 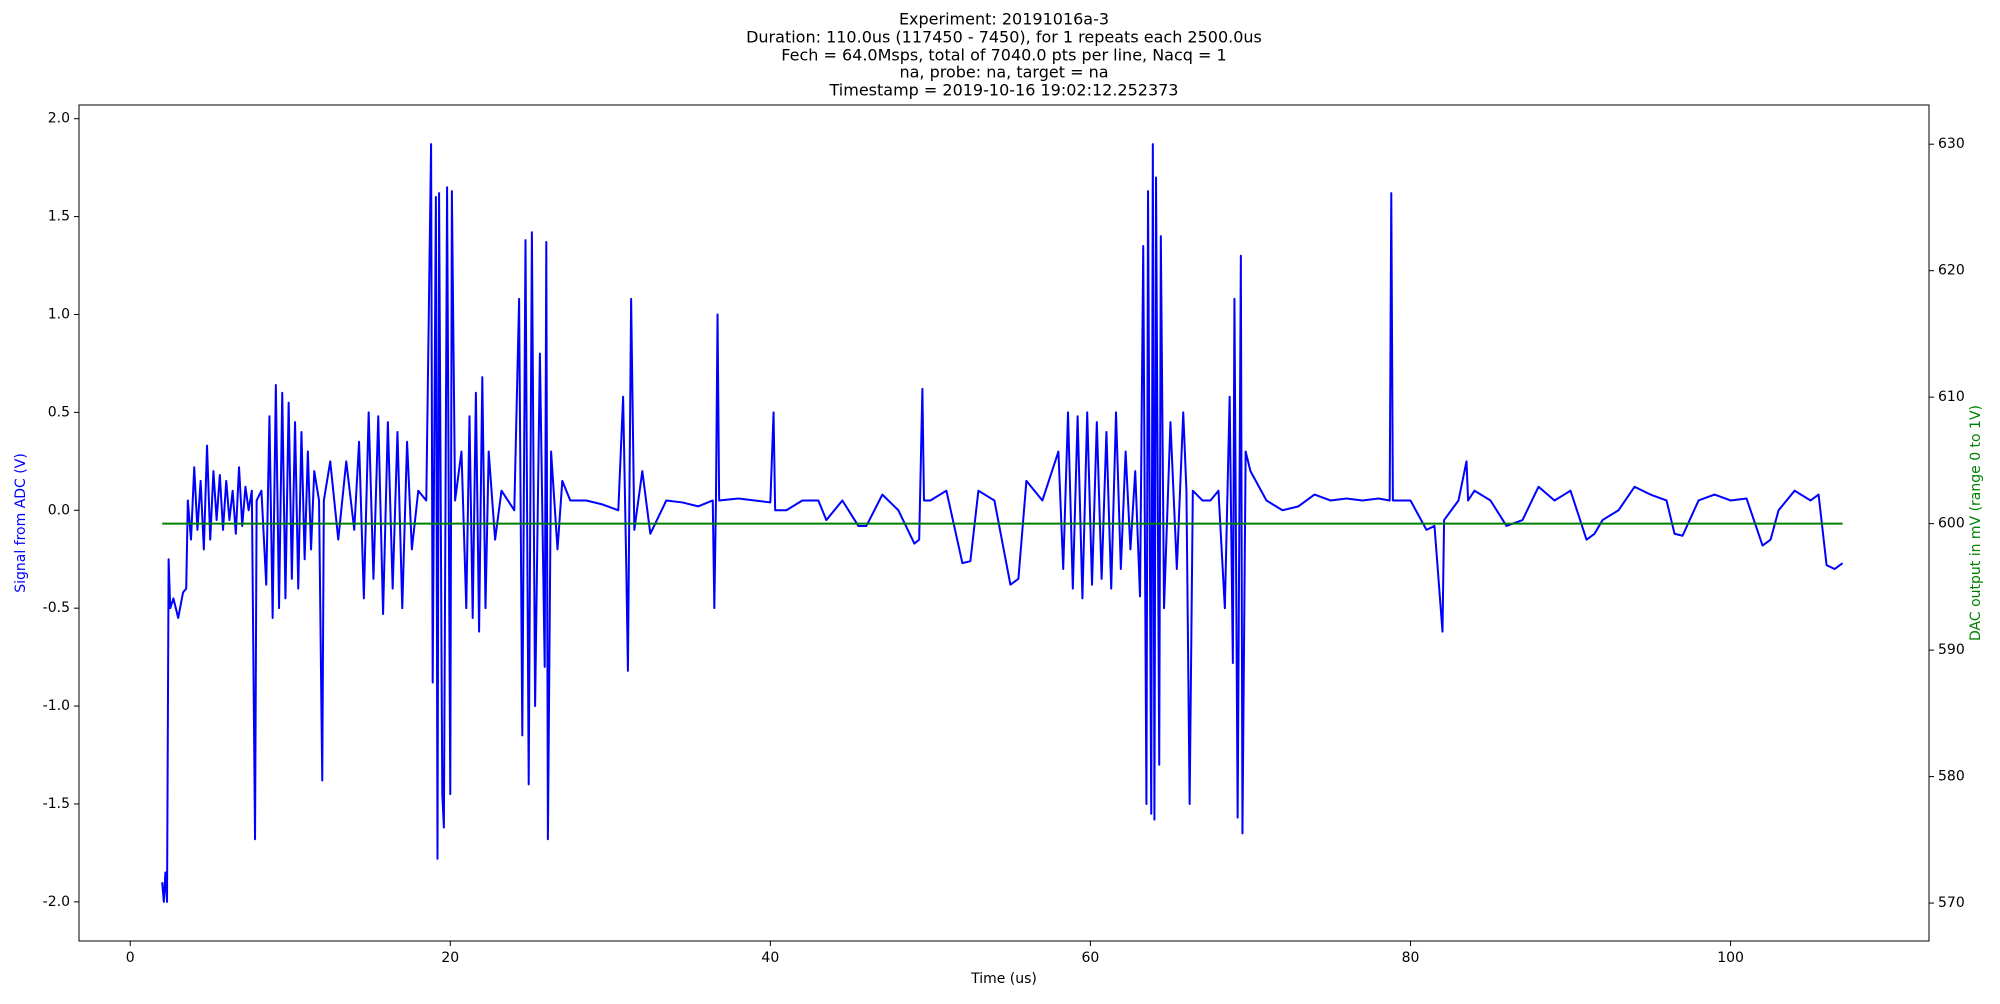 What do you see at coordinates (1730, 958) in the screenshot?
I see `x-tick-label: 100` at bounding box center [1730, 958].